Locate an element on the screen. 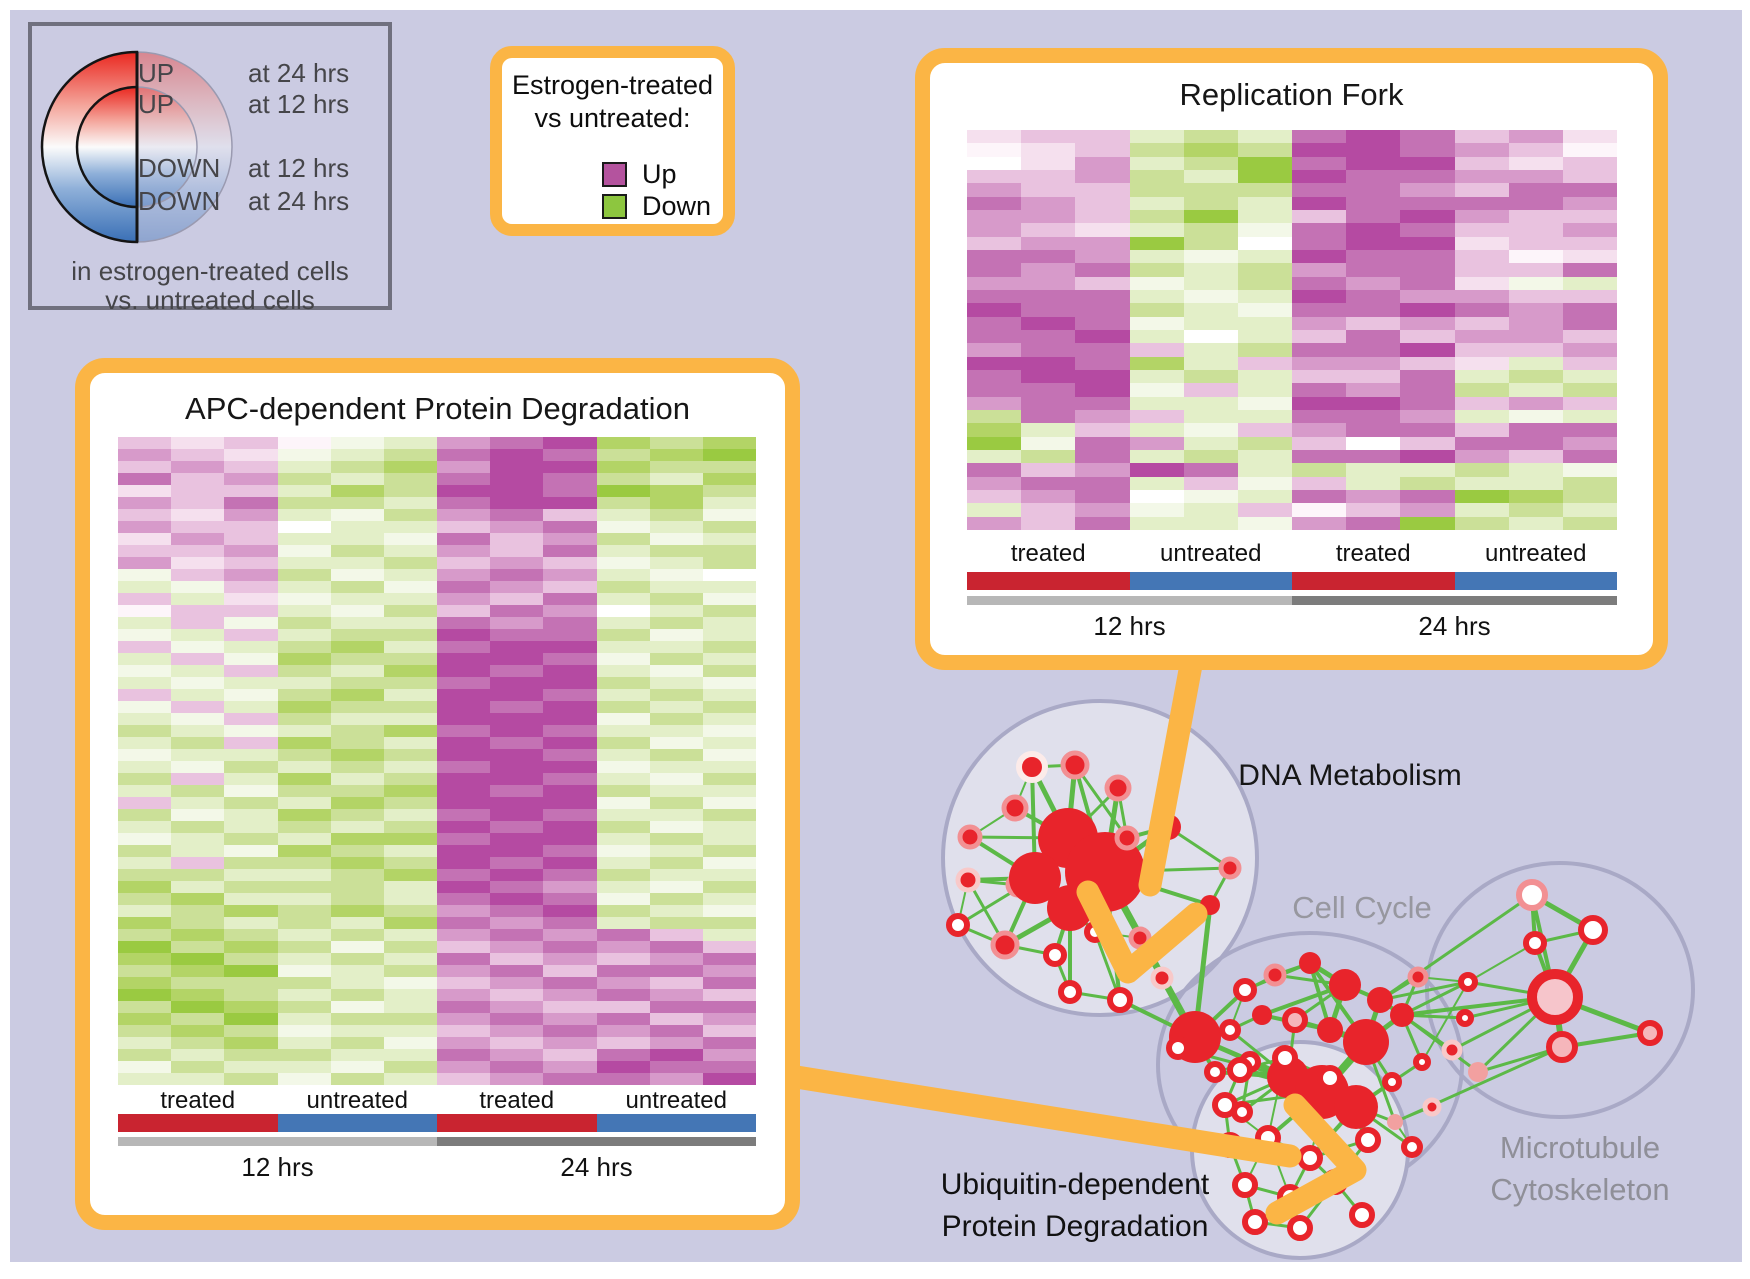 Image resolution: width=1750 pixels, height=1279 pixels. network-edge is located at coordinates (1501, 962).